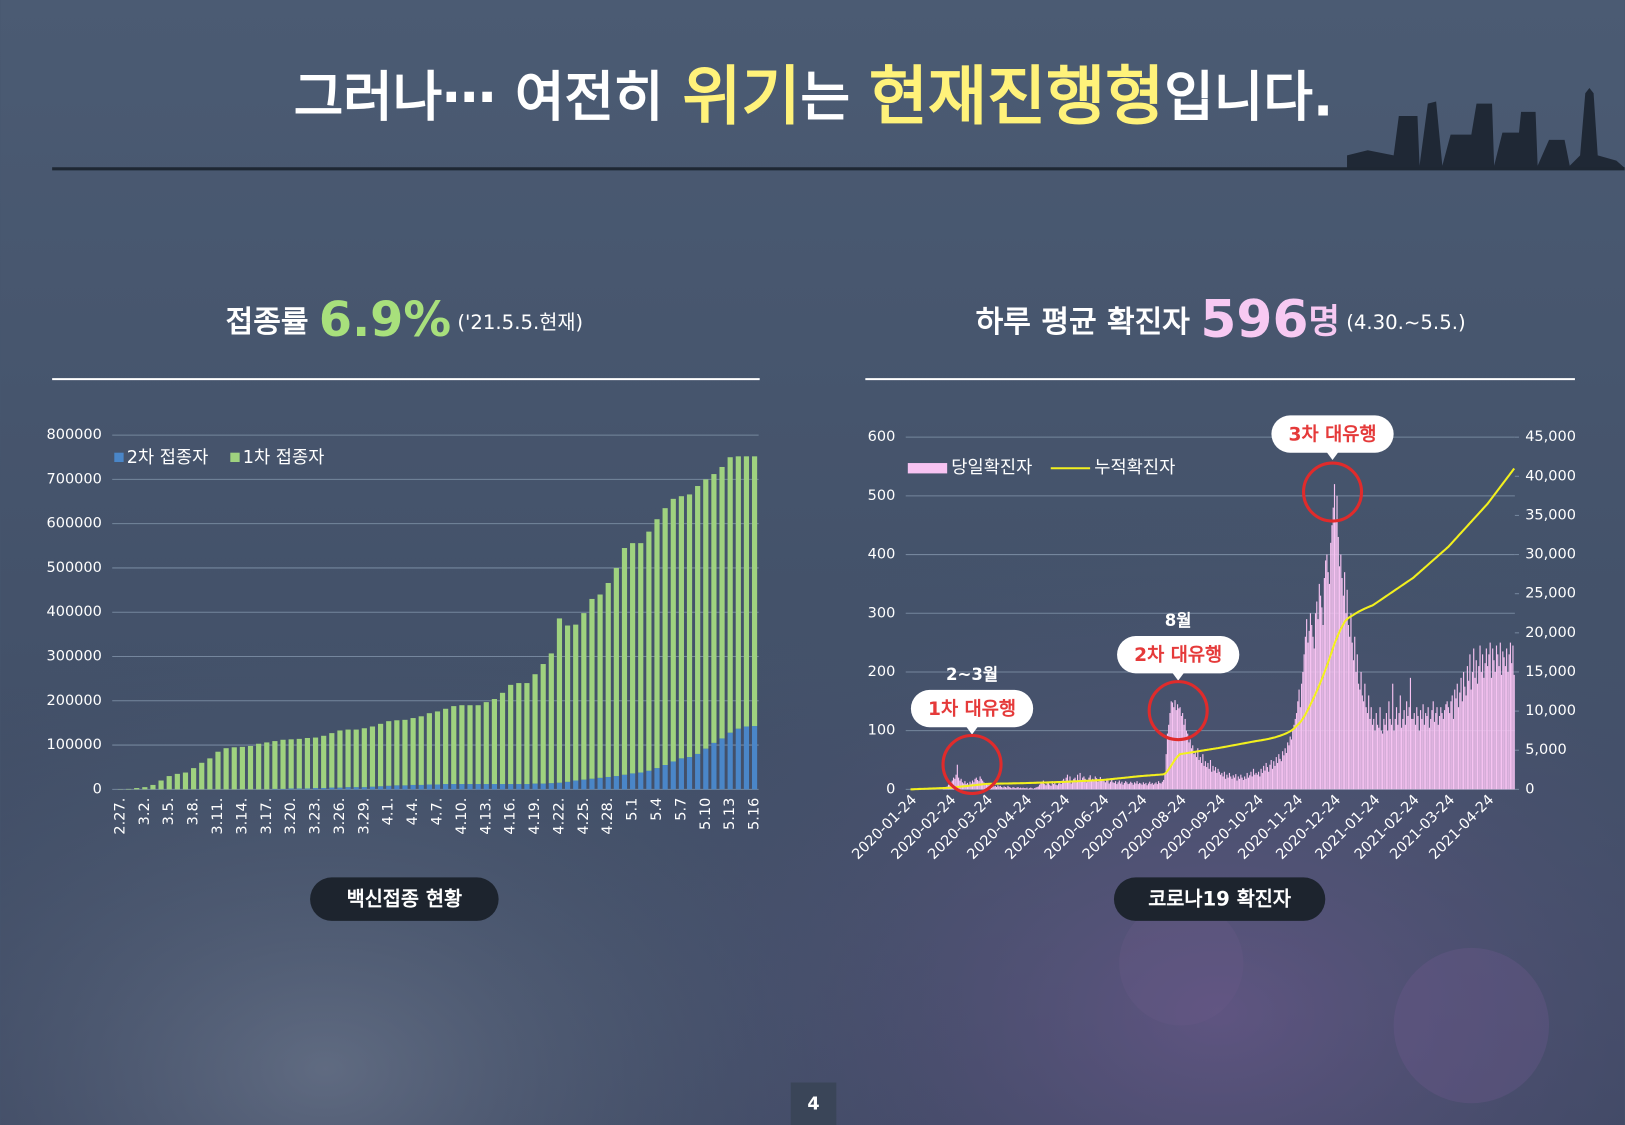  Describe the element at coordinates (584, 816) in the screenshot. I see `x-tick-label: 4.25.` at that location.